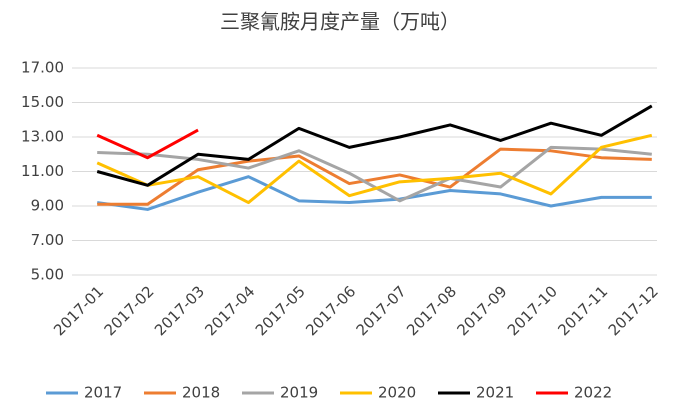 Image resolution: width=680 pixels, height=411 pixels. Describe the element at coordinates (42, 102) in the screenshot. I see `y-tick-label: 15.00` at that location.